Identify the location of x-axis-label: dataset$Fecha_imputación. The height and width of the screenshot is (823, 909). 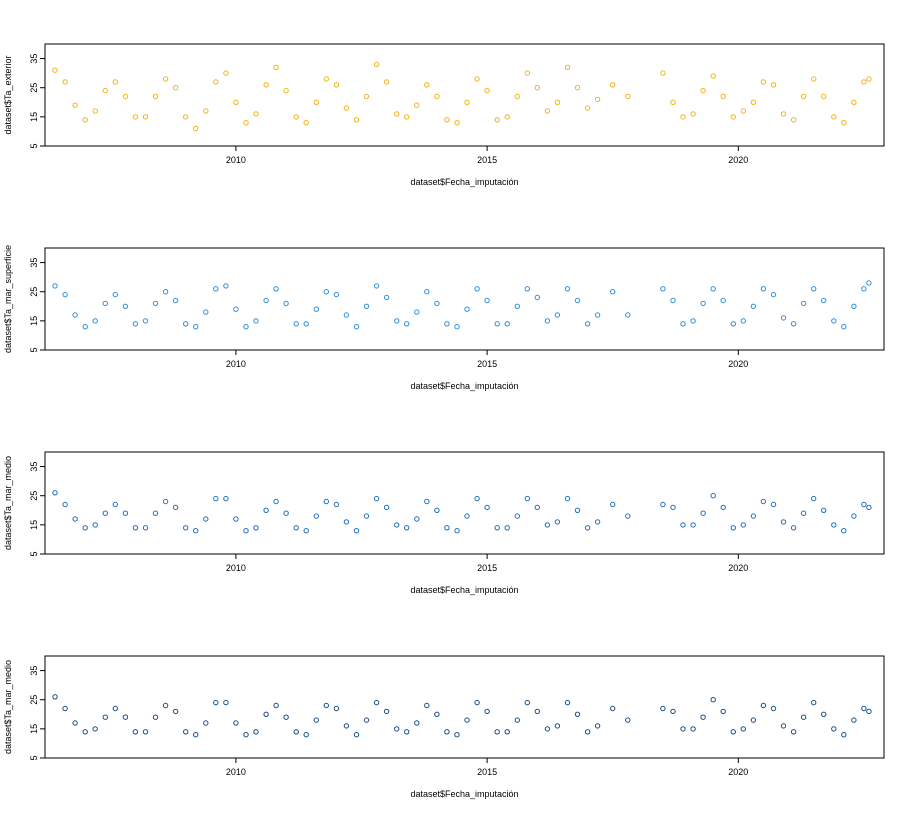
(464, 386).